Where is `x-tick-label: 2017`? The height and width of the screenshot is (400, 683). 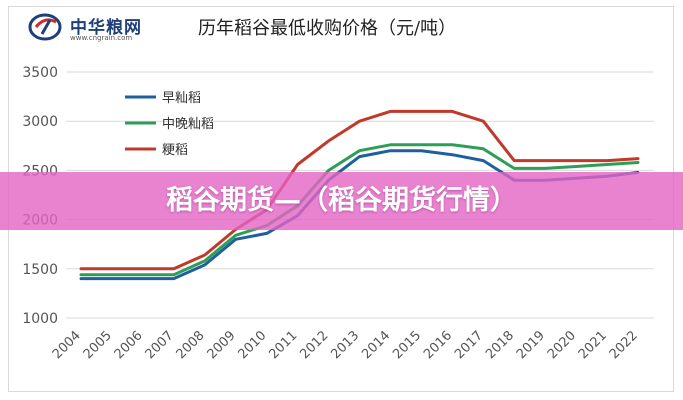
x-tick-label: 2017 is located at coordinates (469, 345).